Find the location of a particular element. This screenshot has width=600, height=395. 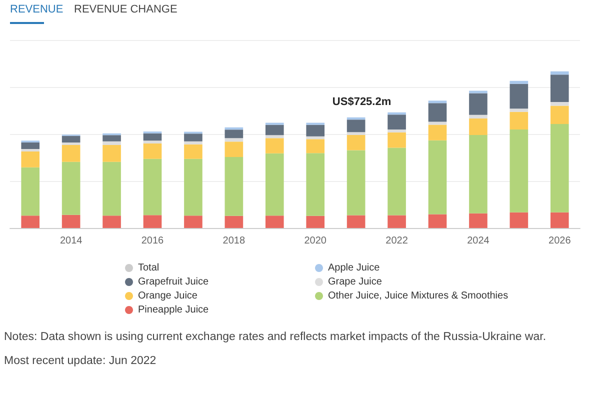

total-label: US$725.2m is located at coordinates (362, 102).